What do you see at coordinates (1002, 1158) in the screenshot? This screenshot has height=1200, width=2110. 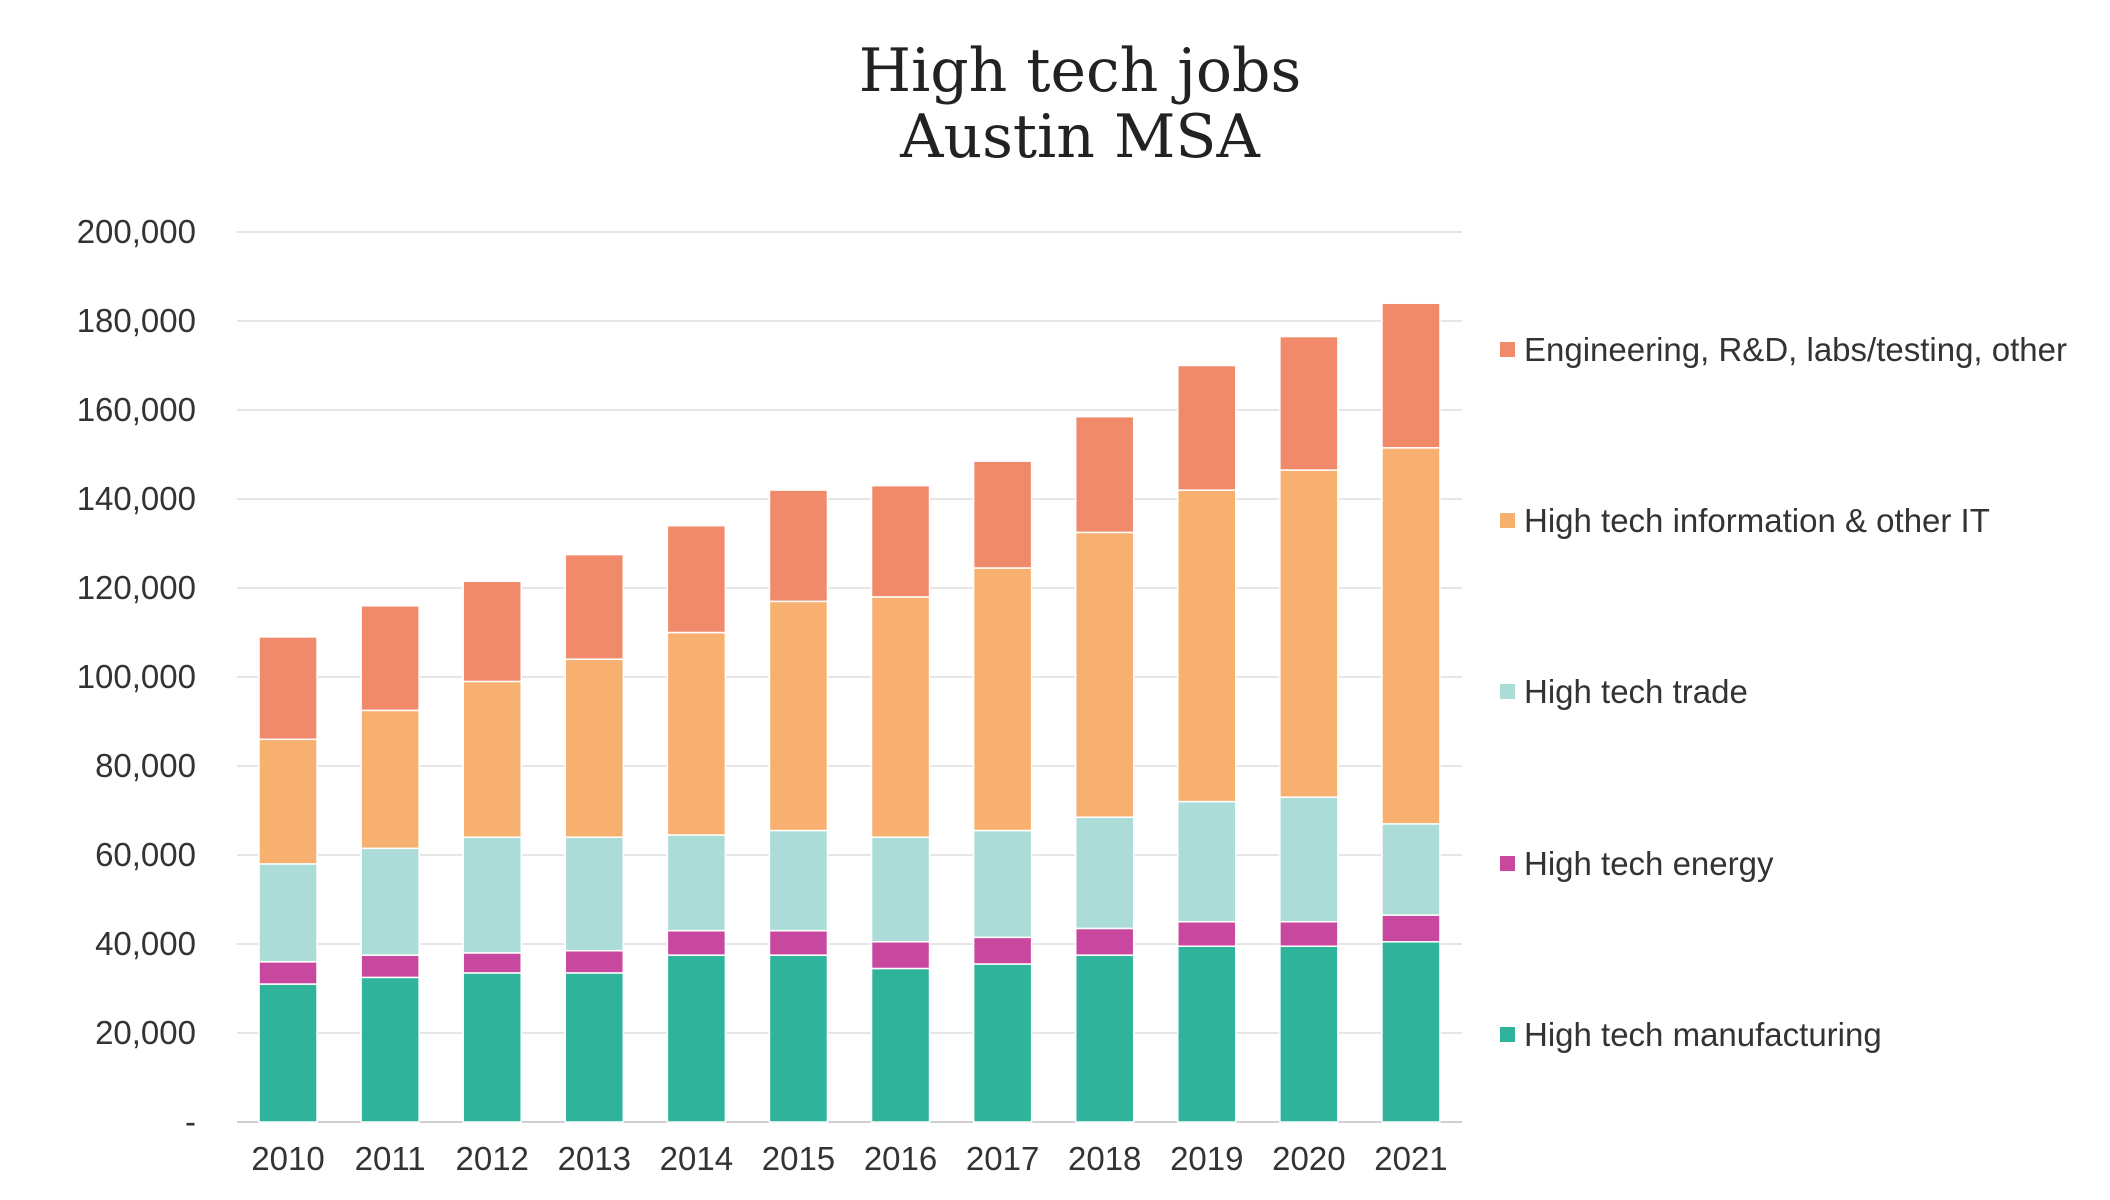 I see `x-tick-label: 2017` at bounding box center [1002, 1158].